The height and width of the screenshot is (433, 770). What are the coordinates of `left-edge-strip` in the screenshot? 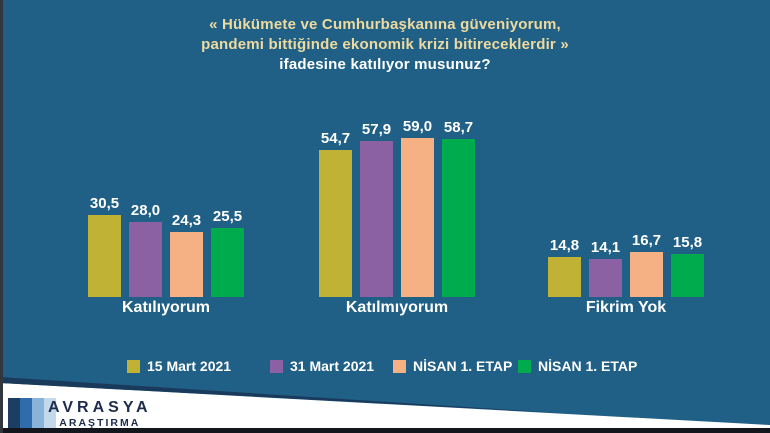 It's located at (1, 216).